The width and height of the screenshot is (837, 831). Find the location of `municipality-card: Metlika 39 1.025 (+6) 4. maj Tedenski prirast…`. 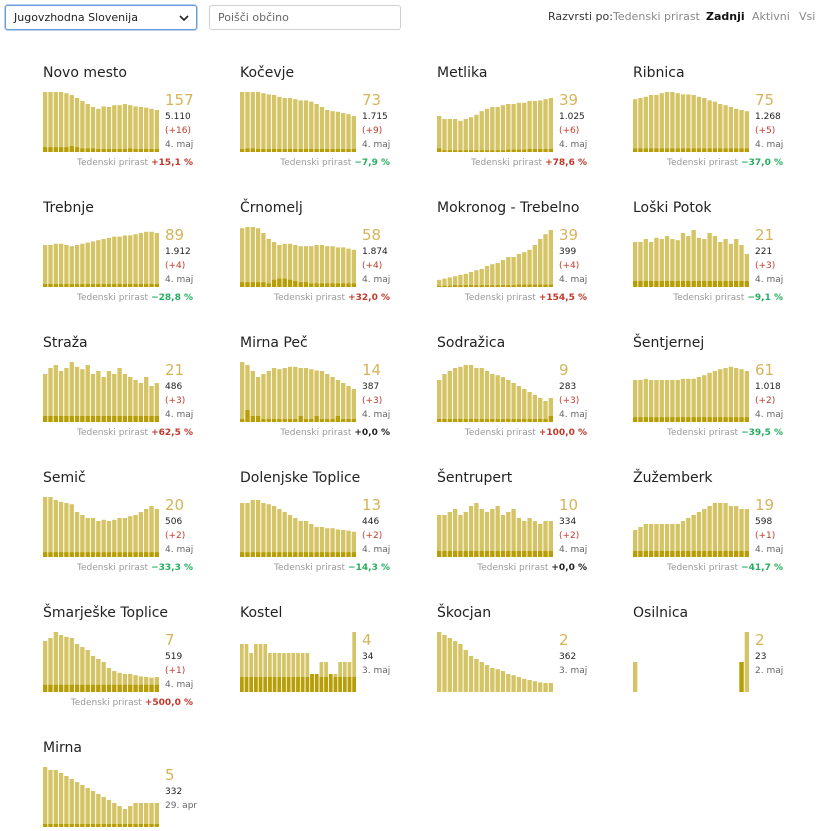

municipality-card: Metlika 39 1.025 (+6) 4. maj Tedenski prirast… is located at coordinates (517, 121).